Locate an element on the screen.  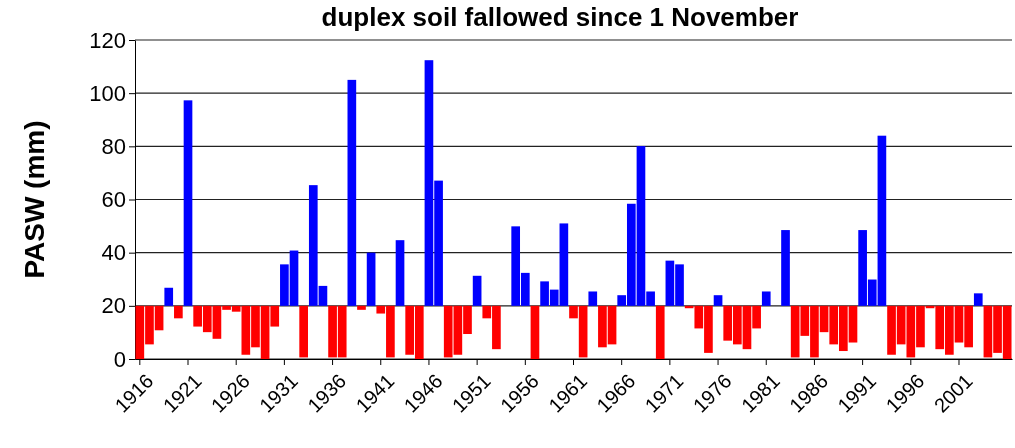
y-tick-label: 0 is located at coordinates (119, 359).